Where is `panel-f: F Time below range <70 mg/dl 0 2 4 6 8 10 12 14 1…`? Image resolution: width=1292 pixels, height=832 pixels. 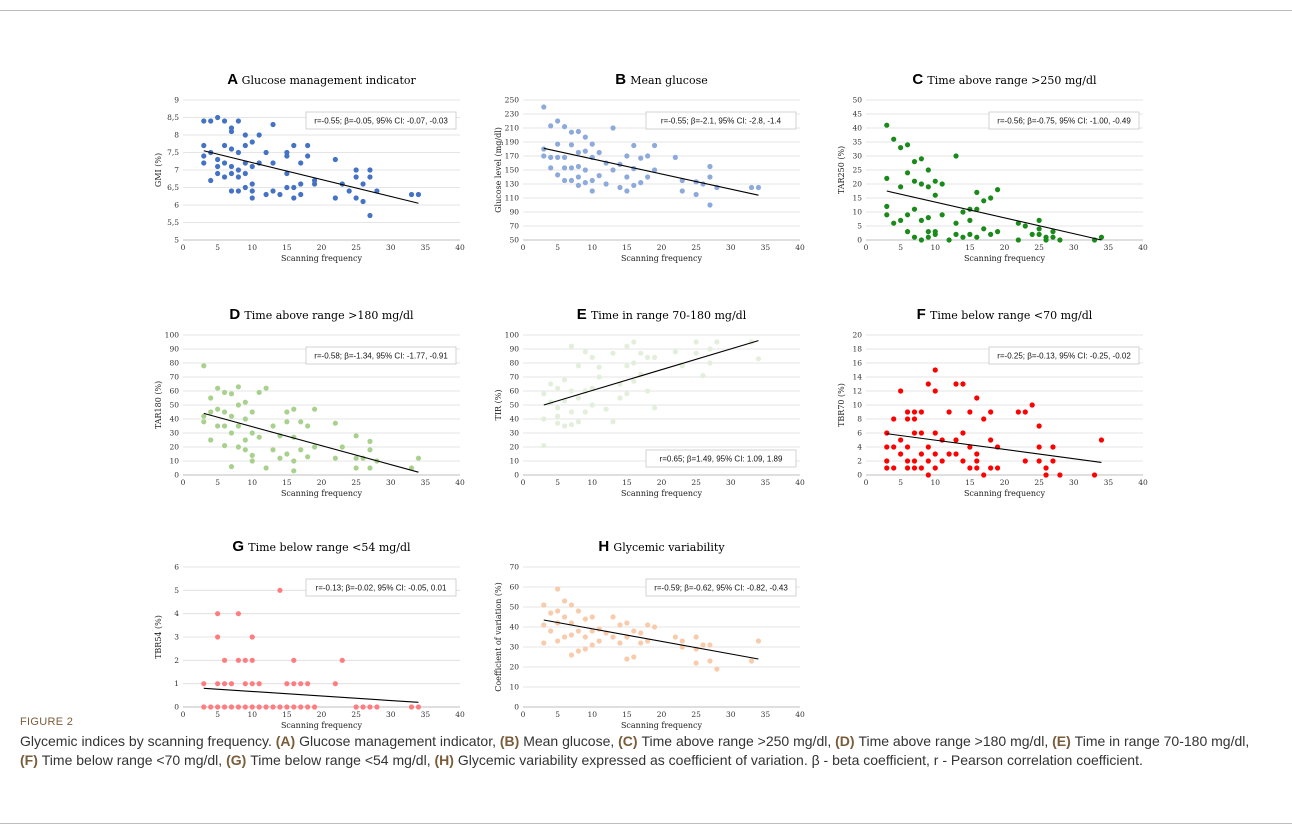 panel-f: F Time below range <70 mg/dl 0 2 4 6 8 10 12 14 1… is located at coordinates (997, 403).